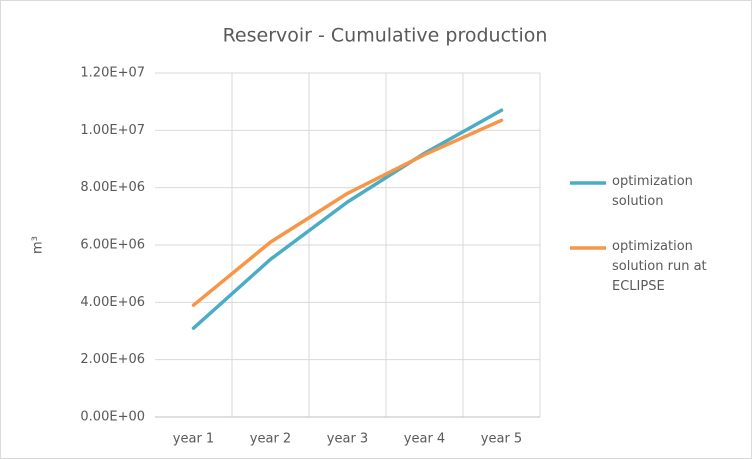 Image resolution: width=752 pixels, height=459 pixels. Describe the element at coordinates (347, 439) in the screenshot. I see `x-tick-label: year 3` at that location.